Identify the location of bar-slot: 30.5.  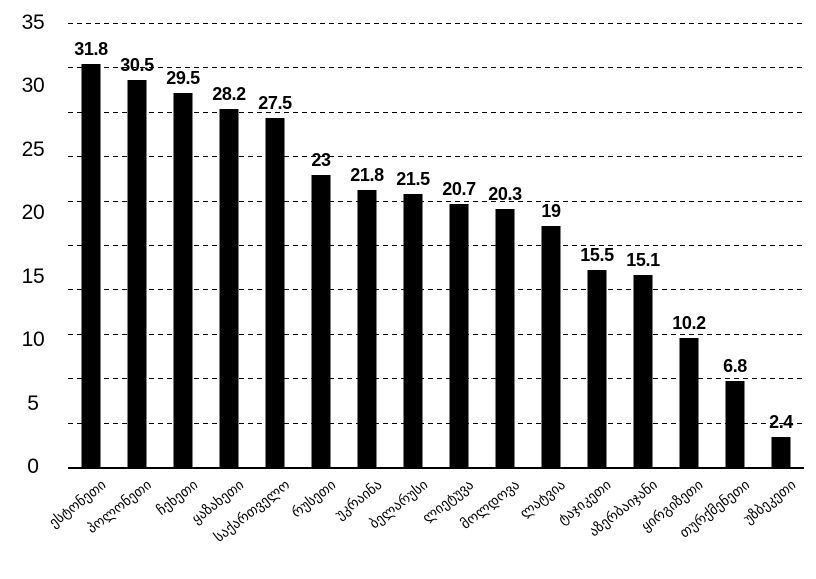
(137, 245).